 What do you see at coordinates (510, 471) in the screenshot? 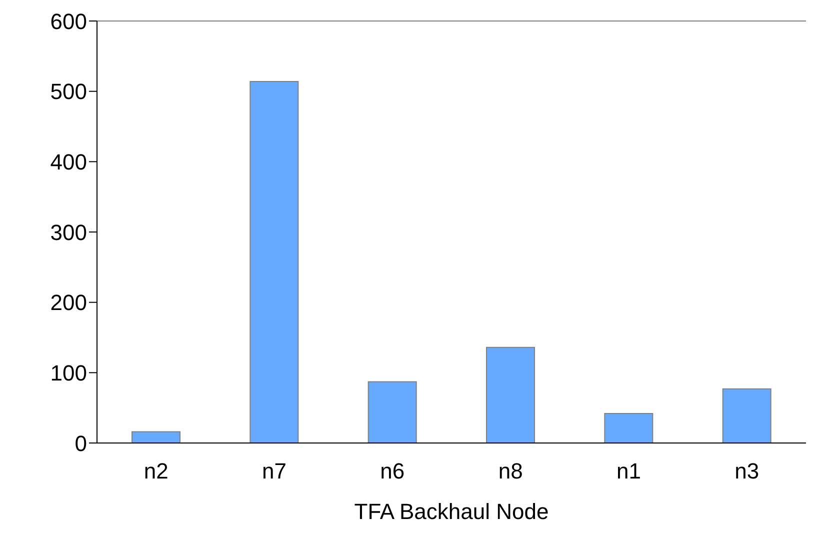
I see `x-tick-label: n8` at bounding box center [510, 471].